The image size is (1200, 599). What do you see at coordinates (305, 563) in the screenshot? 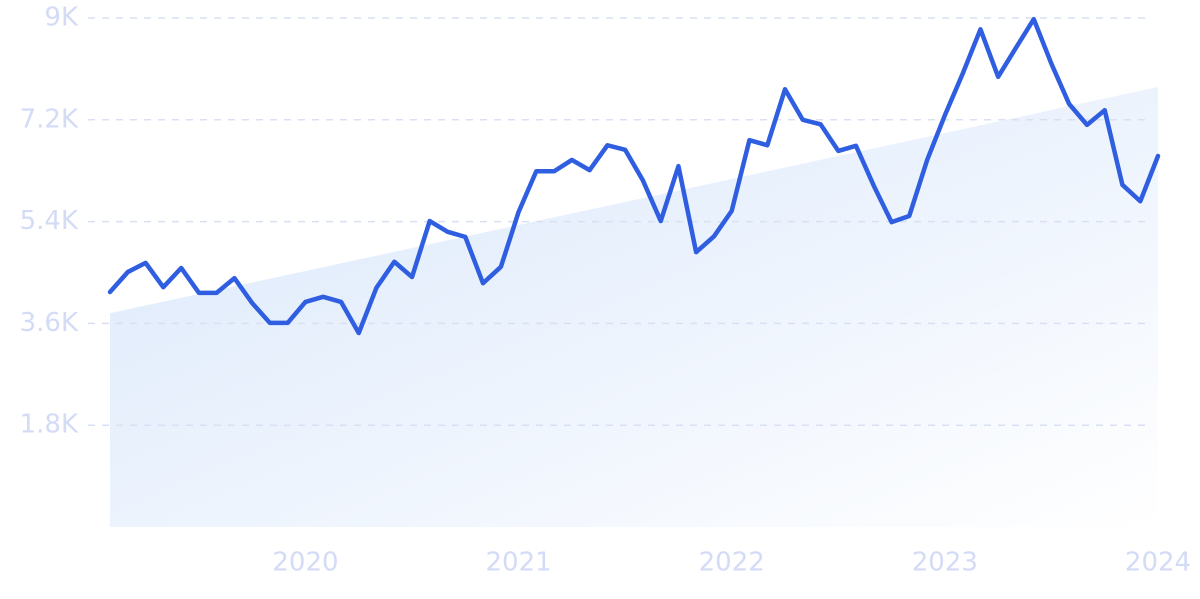
I see `x-tick-label: 2020` at bounding box center [305, 563].